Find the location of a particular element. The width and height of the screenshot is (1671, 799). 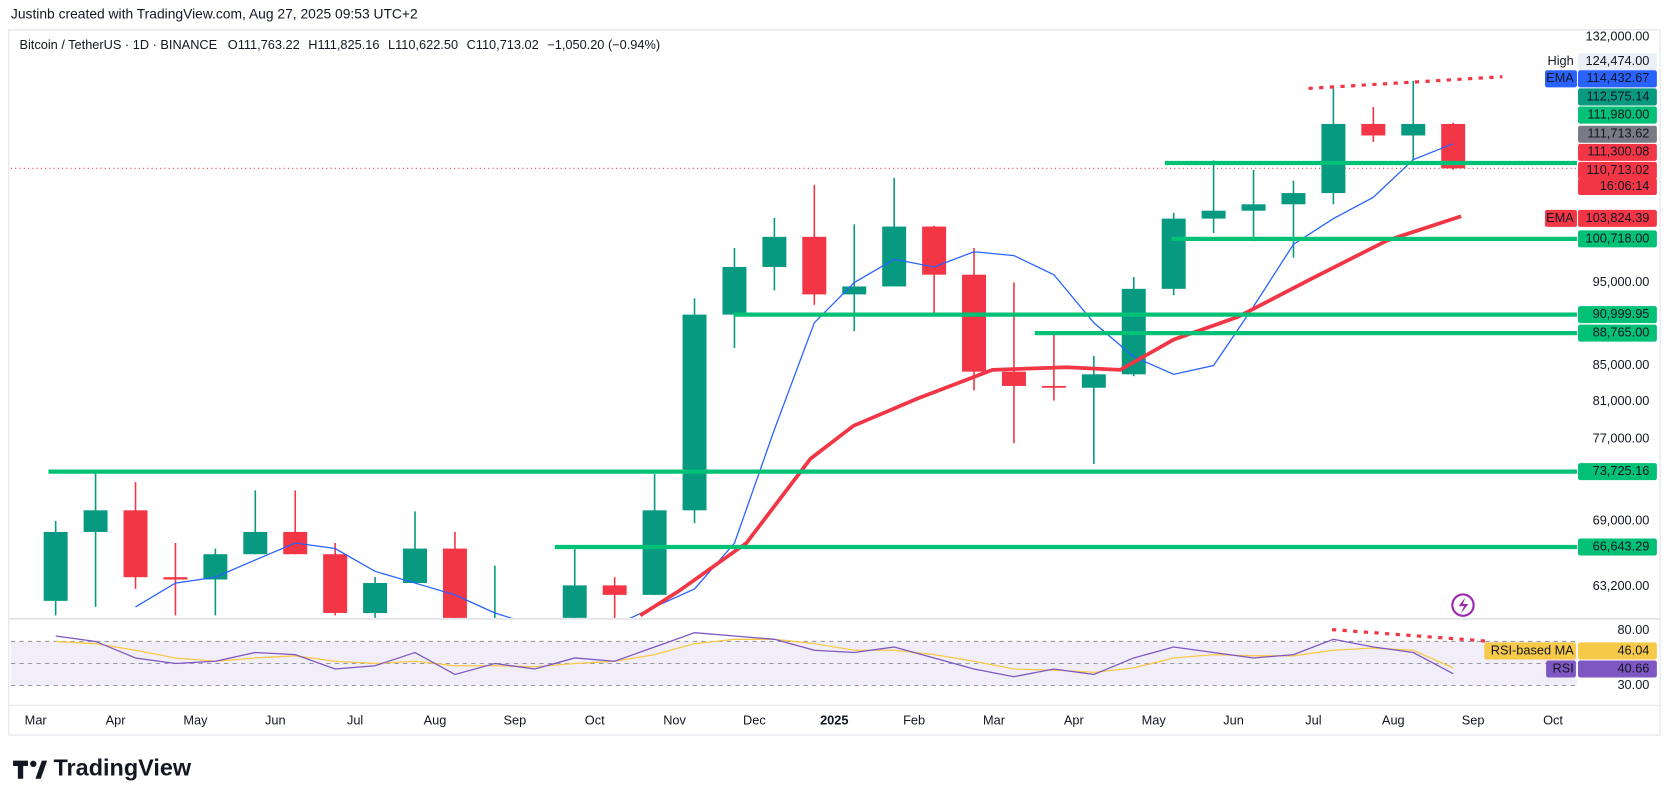

y-tick-label: 69,000.00 is located at coordinates (1621, 519).